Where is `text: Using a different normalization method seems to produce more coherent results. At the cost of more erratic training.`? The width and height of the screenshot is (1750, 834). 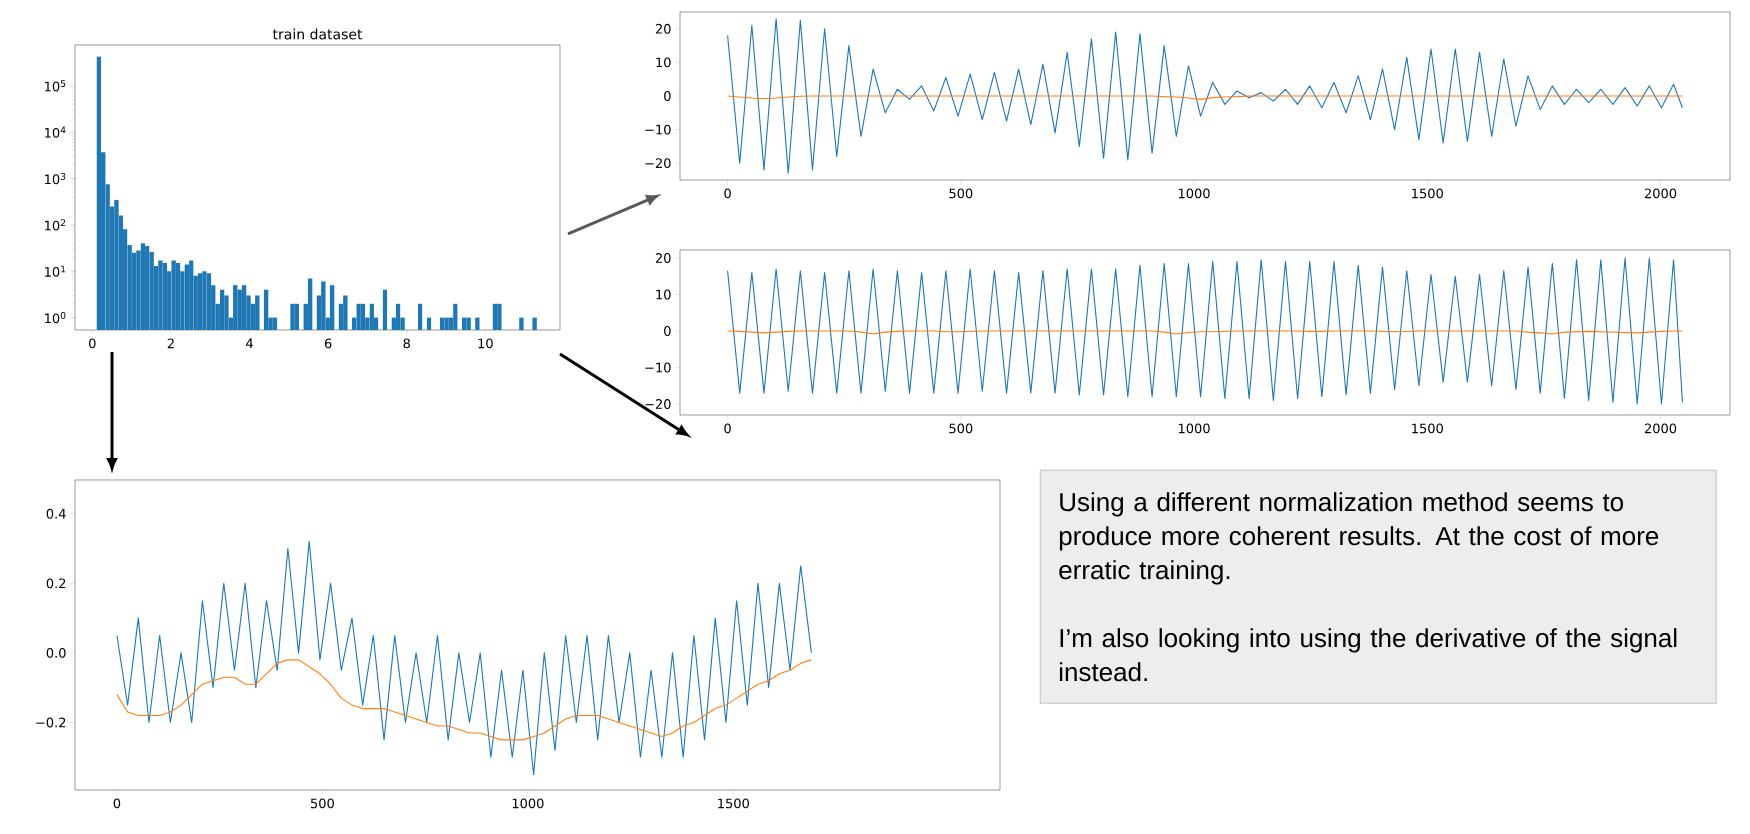
text: Using a different normalization method seems to produce more coherent results. At the cost of more erratic training. is located at coordinates (1359, 538).